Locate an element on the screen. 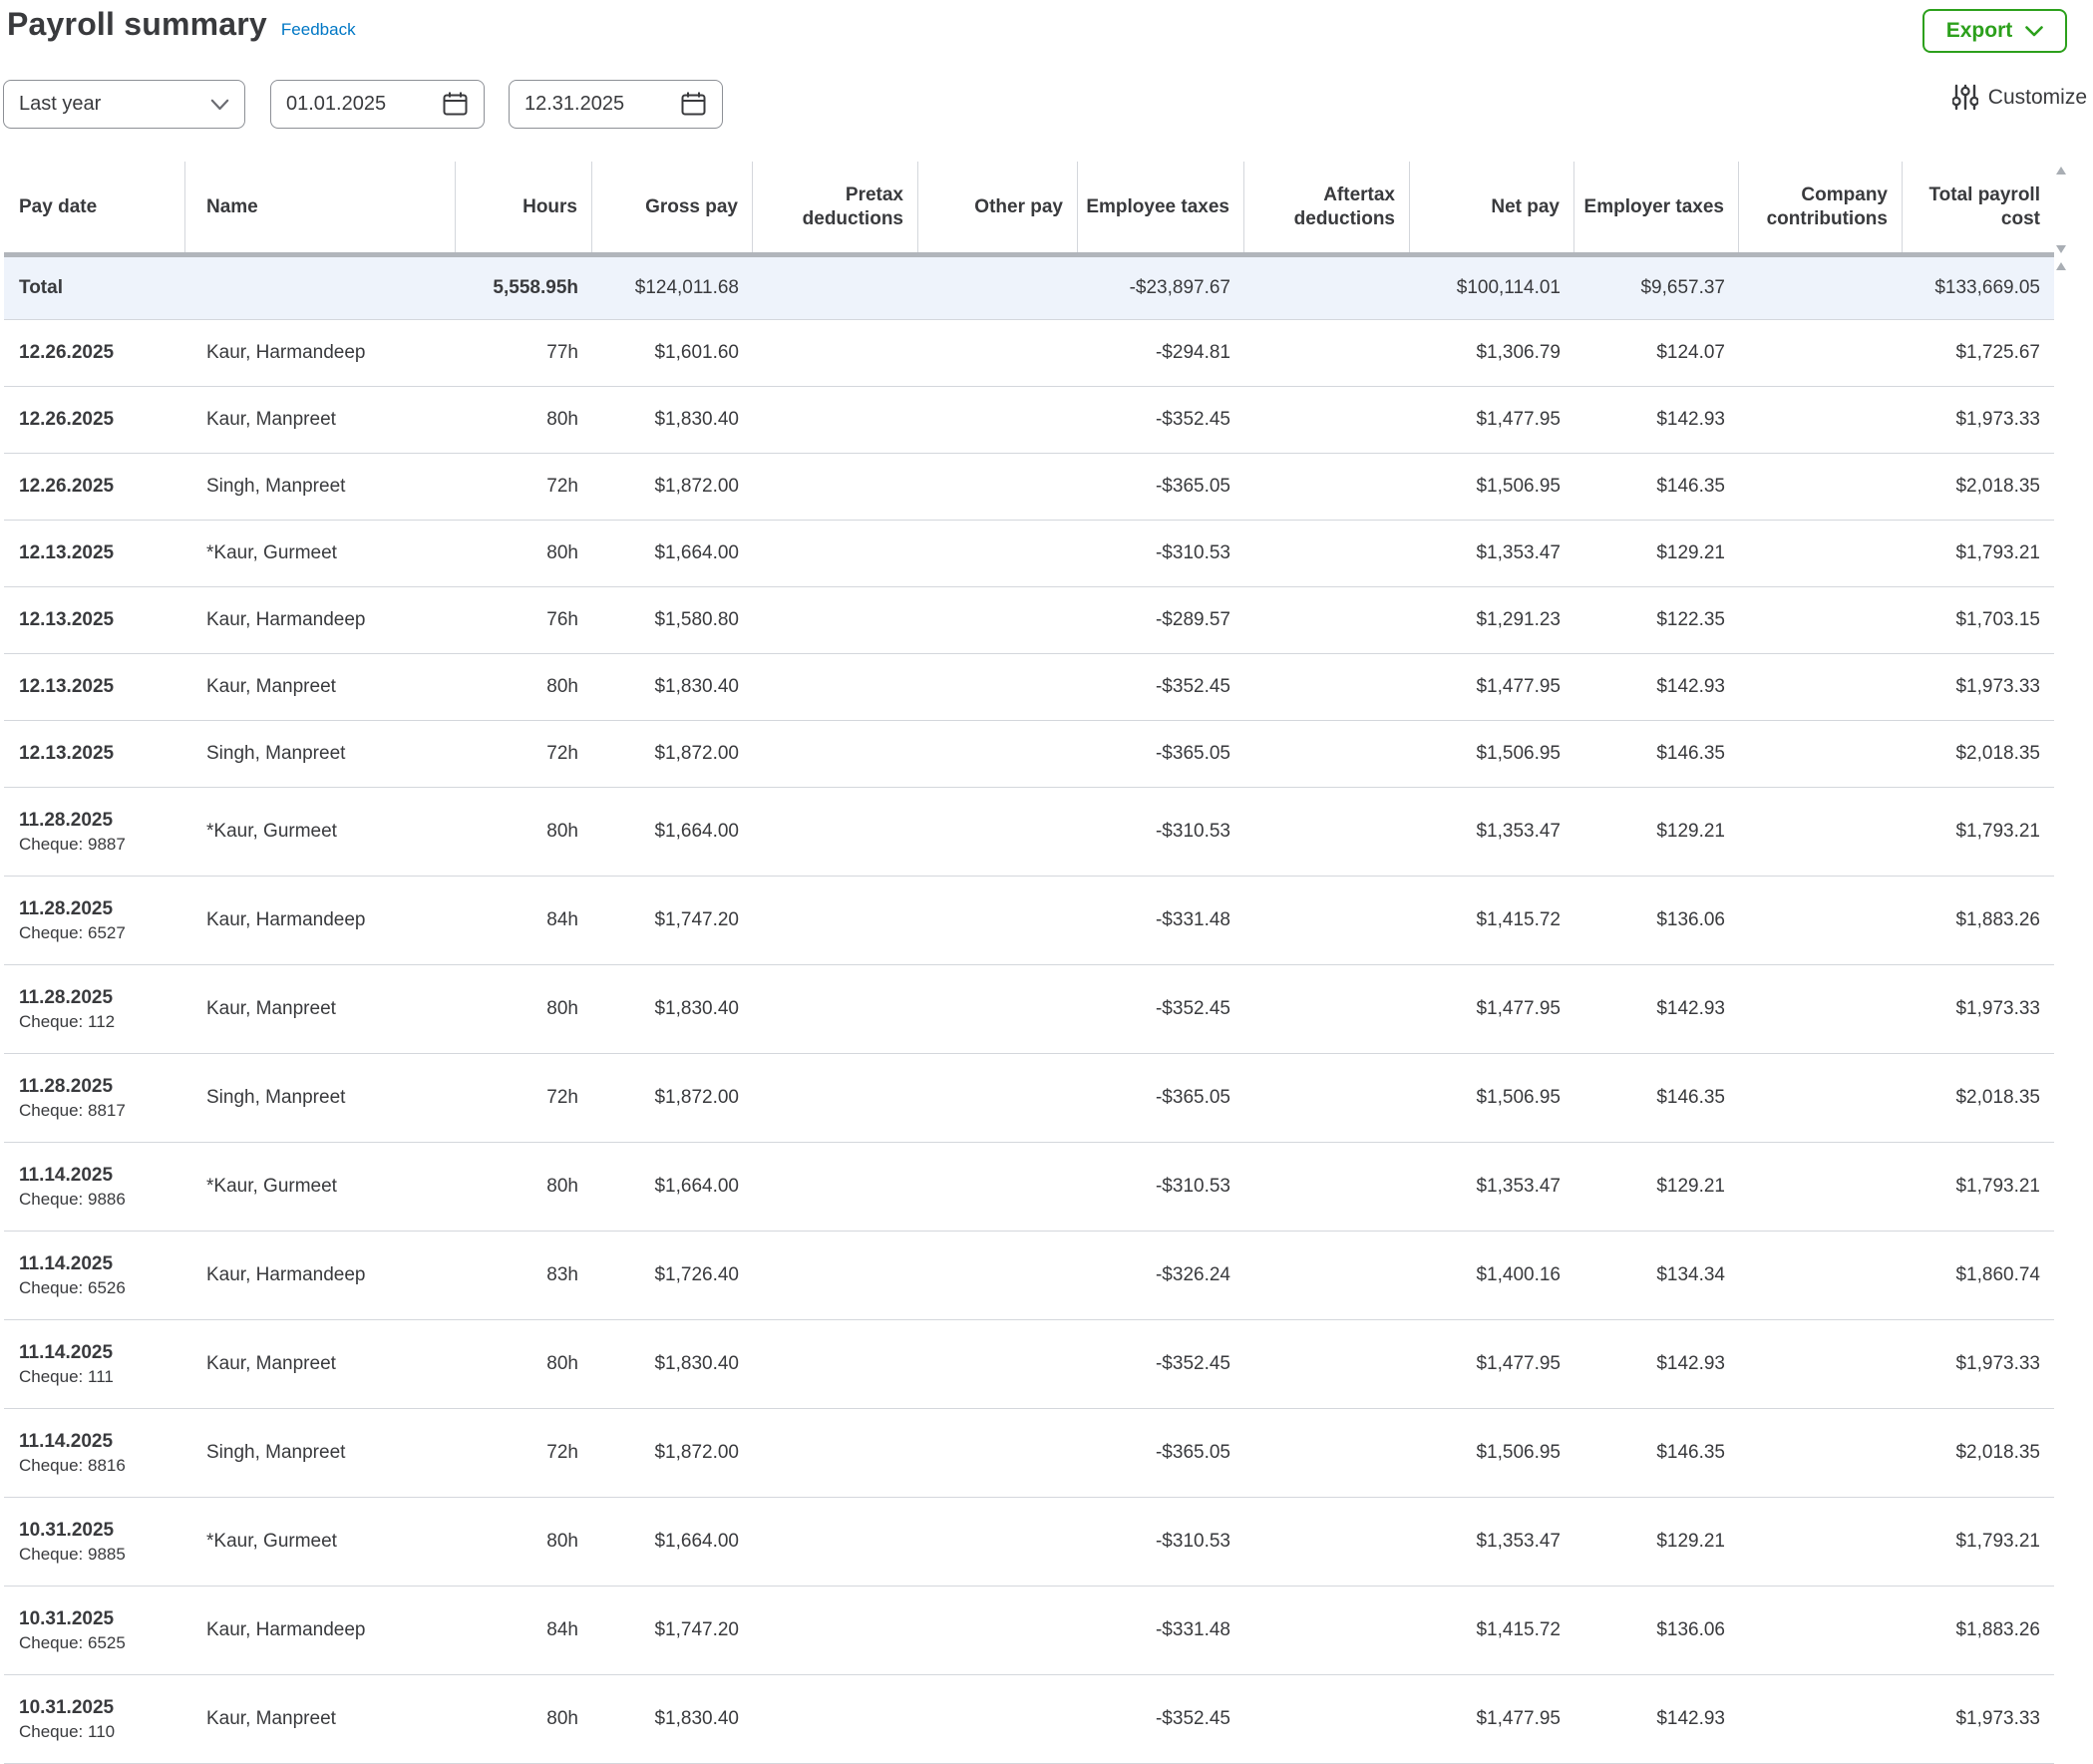 This screenshot has height=1764, width=2093. cell-pay-date: 11.14.2025 Cheque: 111 is located at coordinates (94, 1364).